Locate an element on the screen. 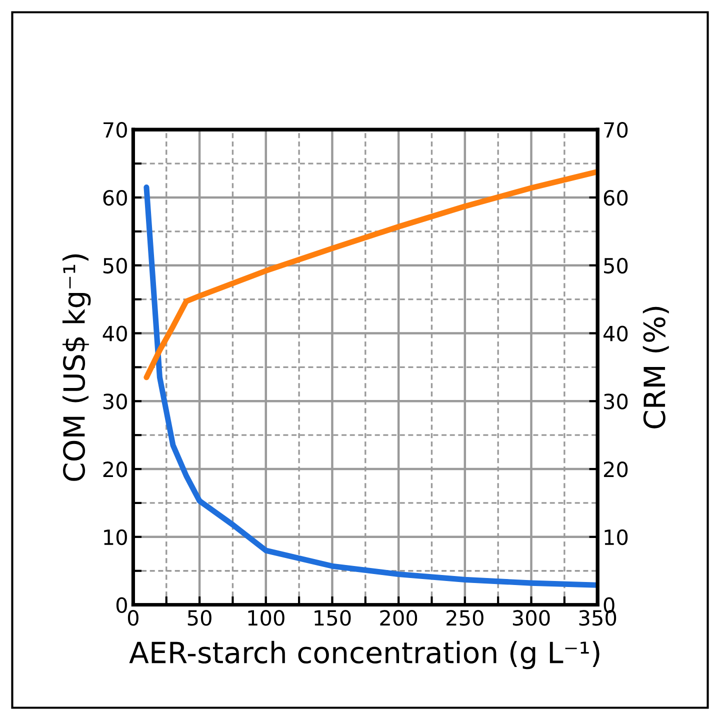 The image size is (720, 720). x-tick-label: 100 is located at coordinates (266, 618).